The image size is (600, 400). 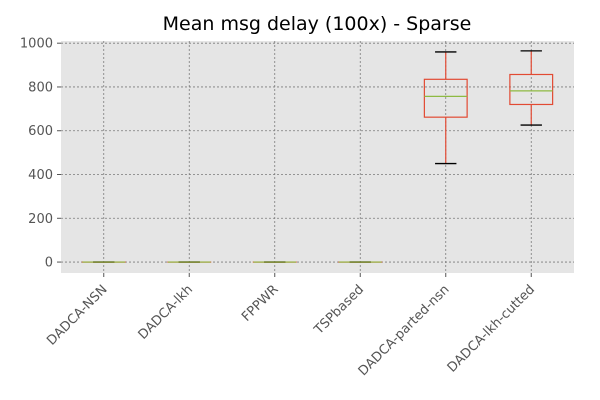 What do you see at coordinates (491, 328) in the screenshot?
I see `x-tick-label: DADCA-lkh-cutted` at bounding box center [491, 328].